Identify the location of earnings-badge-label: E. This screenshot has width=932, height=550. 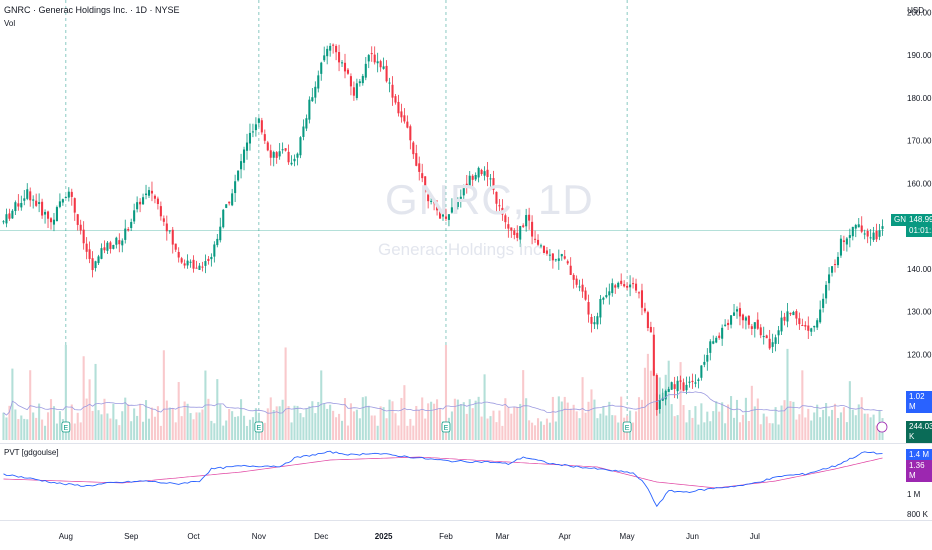
(66, 428).